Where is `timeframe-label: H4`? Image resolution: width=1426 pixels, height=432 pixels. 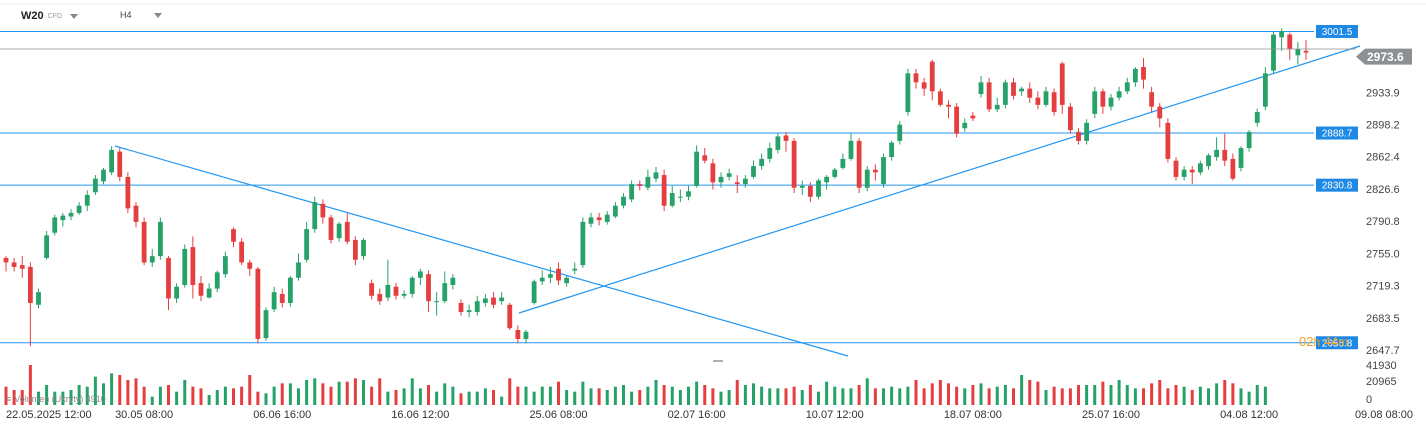 timeframe-label: H4 is located at coordinates (126, 15).